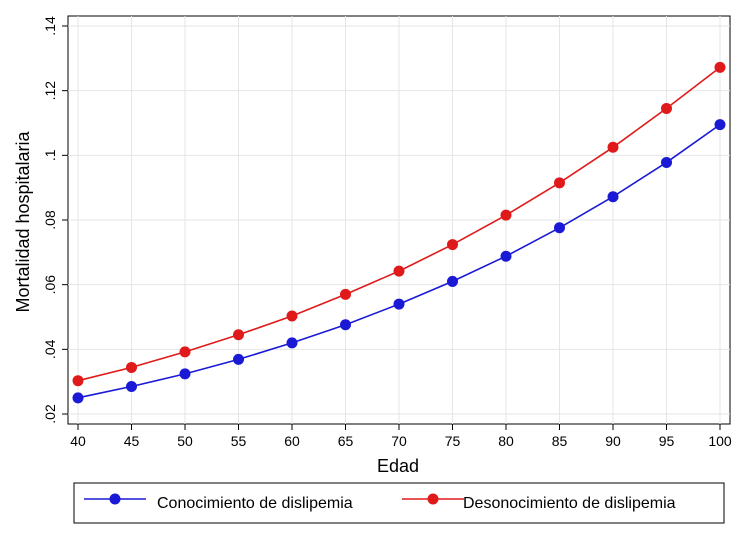  I want to click on x-tick-label: 50, so click(185, 441).